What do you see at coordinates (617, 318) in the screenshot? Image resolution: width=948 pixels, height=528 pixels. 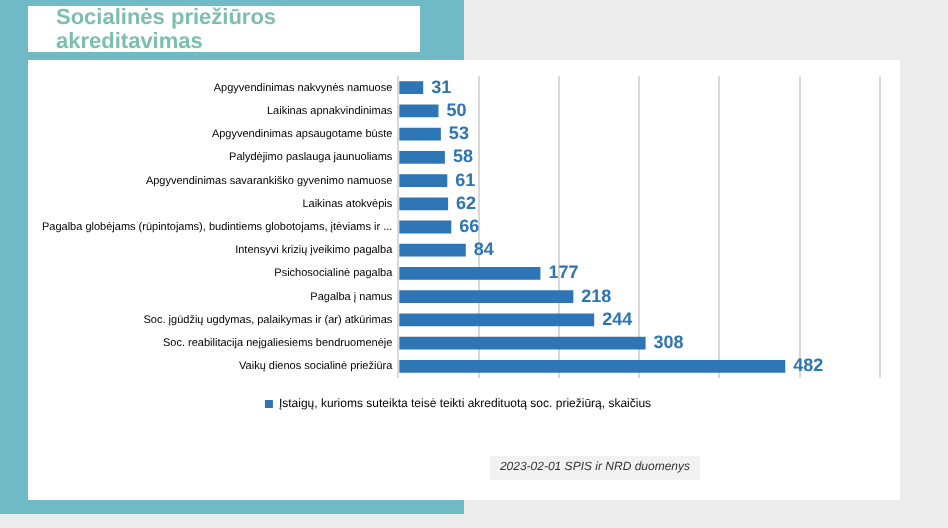 I see `data-label: 244` at bounding box center [617, 318].